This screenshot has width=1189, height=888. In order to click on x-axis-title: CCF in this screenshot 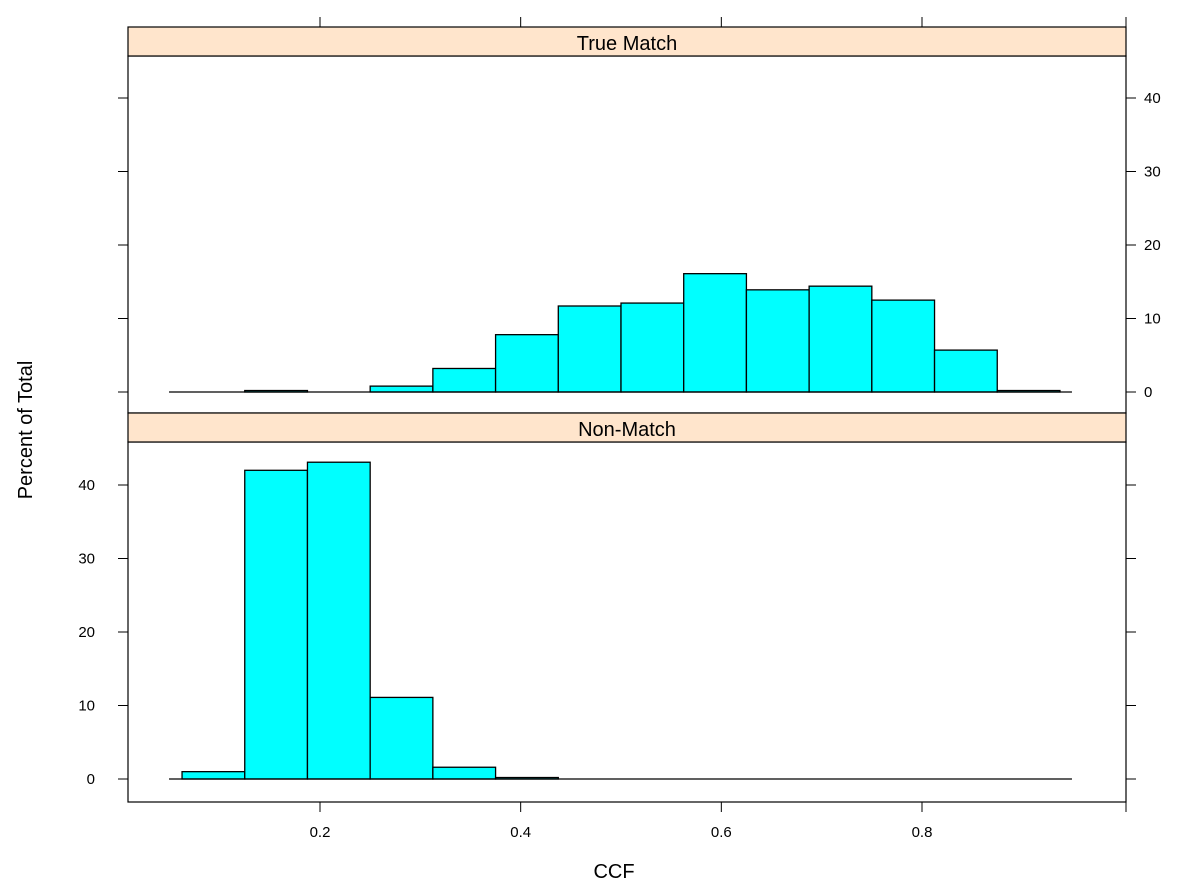, I will do `click(613, 872)`.